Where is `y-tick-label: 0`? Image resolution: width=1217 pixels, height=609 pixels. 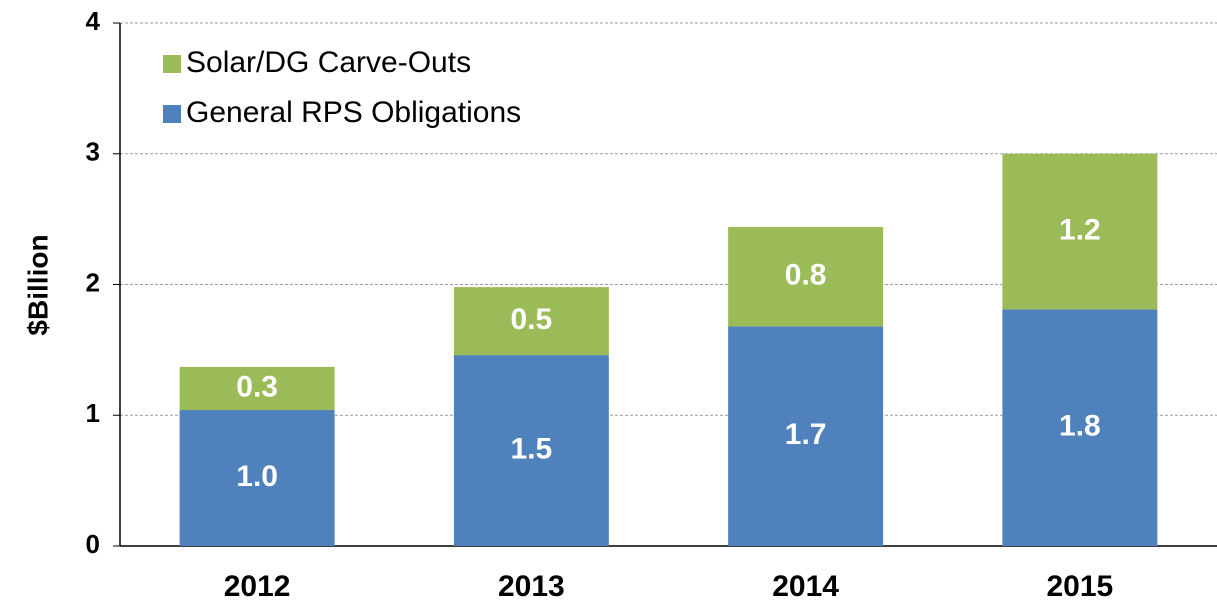 y-tick-label: 0 is located at coordinates (93, 544).